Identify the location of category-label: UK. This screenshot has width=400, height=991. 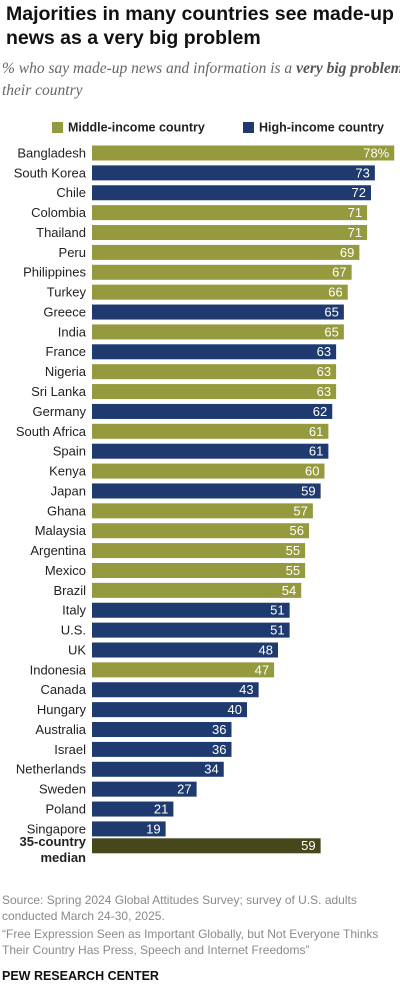
(77, 649).